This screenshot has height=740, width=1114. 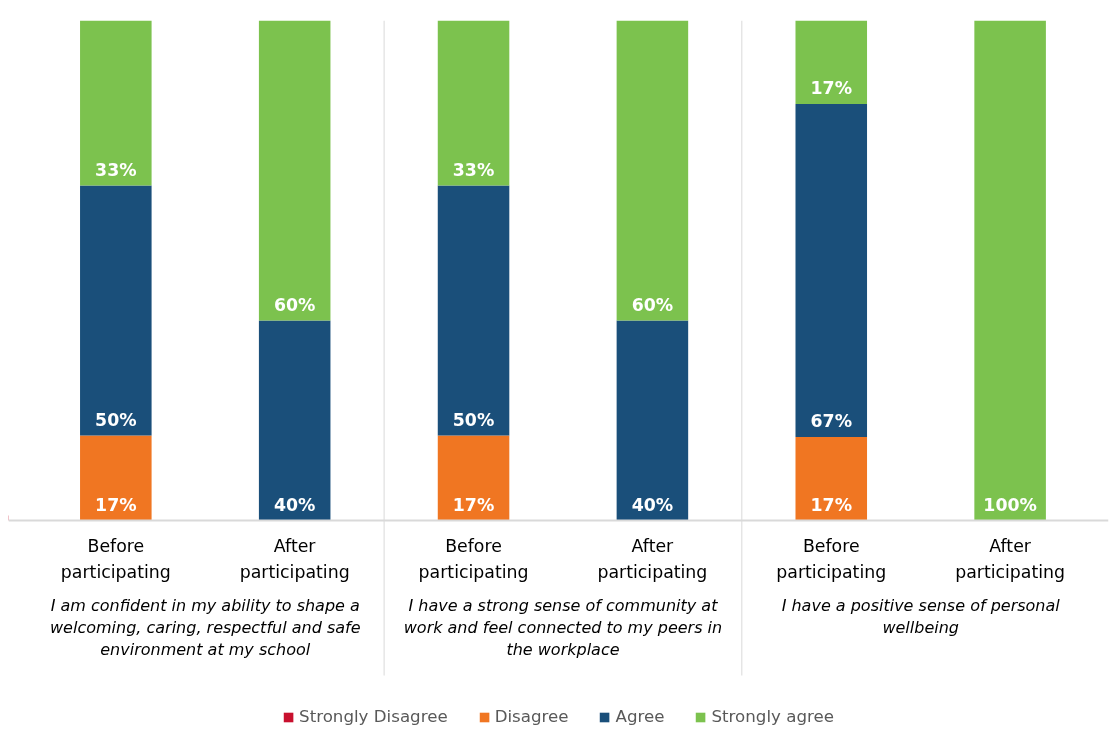 What do you see at coordinates (531, 716) in the screenshot?
I see `legend-label: Disagree` at bounding box center [531, 716].